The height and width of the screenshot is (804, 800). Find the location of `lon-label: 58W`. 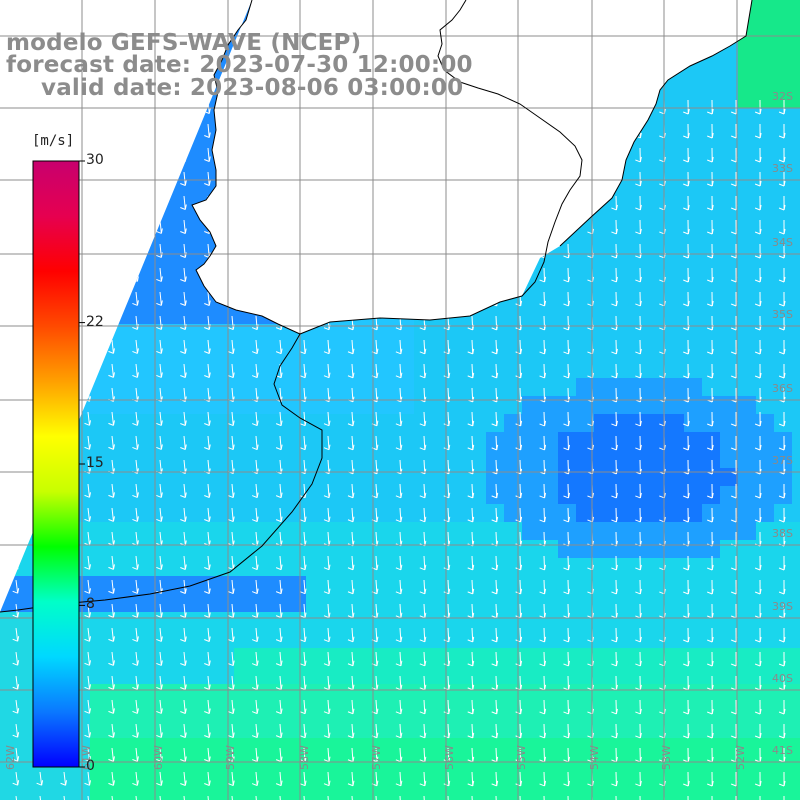

lon-label: 58W is located at coordinates (304, 757).